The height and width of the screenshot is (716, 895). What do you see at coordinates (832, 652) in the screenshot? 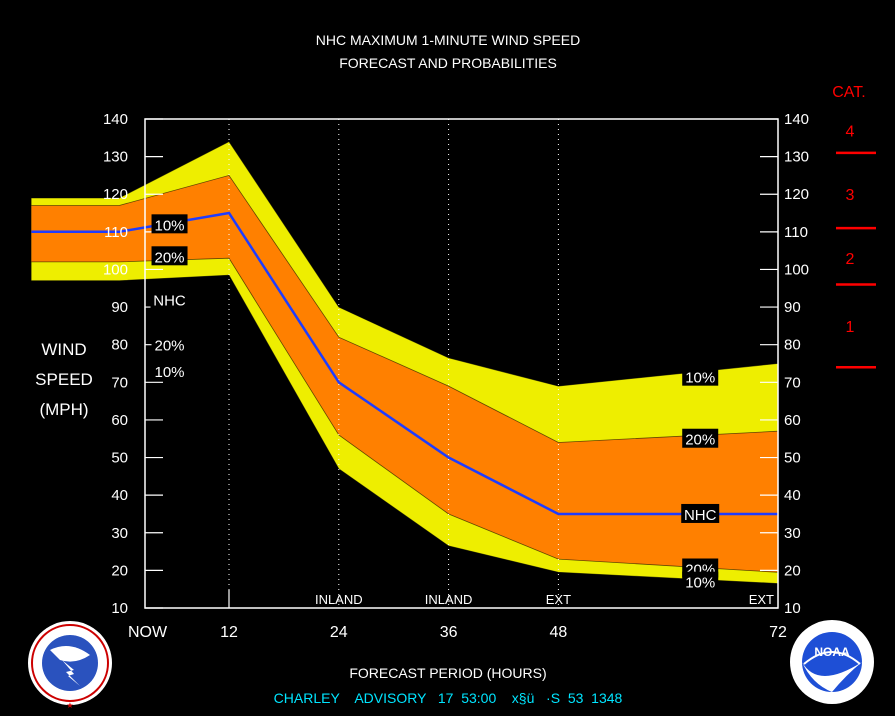
I see `svg-text: NOAA` at bounding box center [832, 652].